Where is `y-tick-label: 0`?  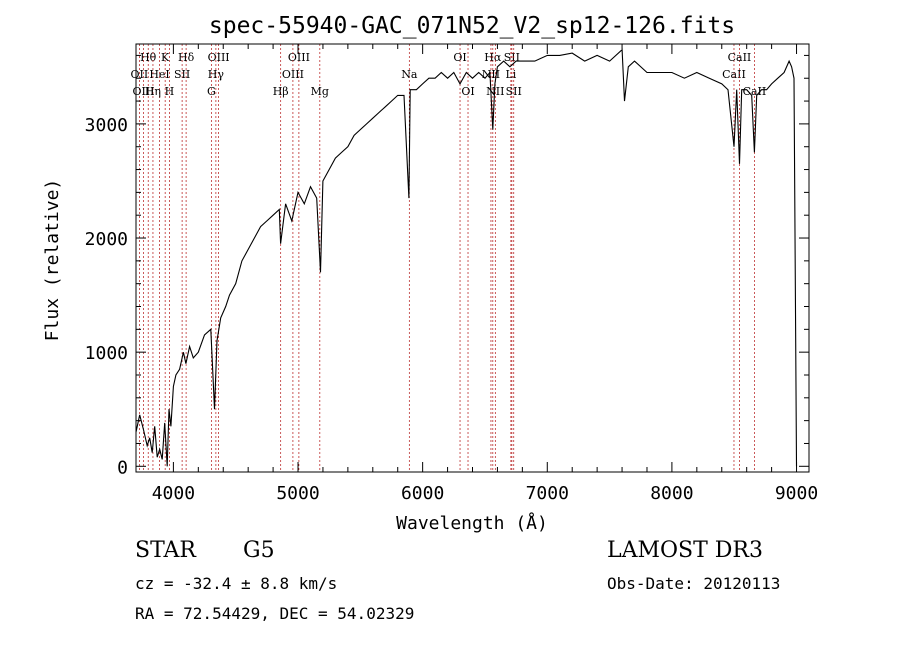 y-tick-label: 0 is located at coordinates (122, 467).